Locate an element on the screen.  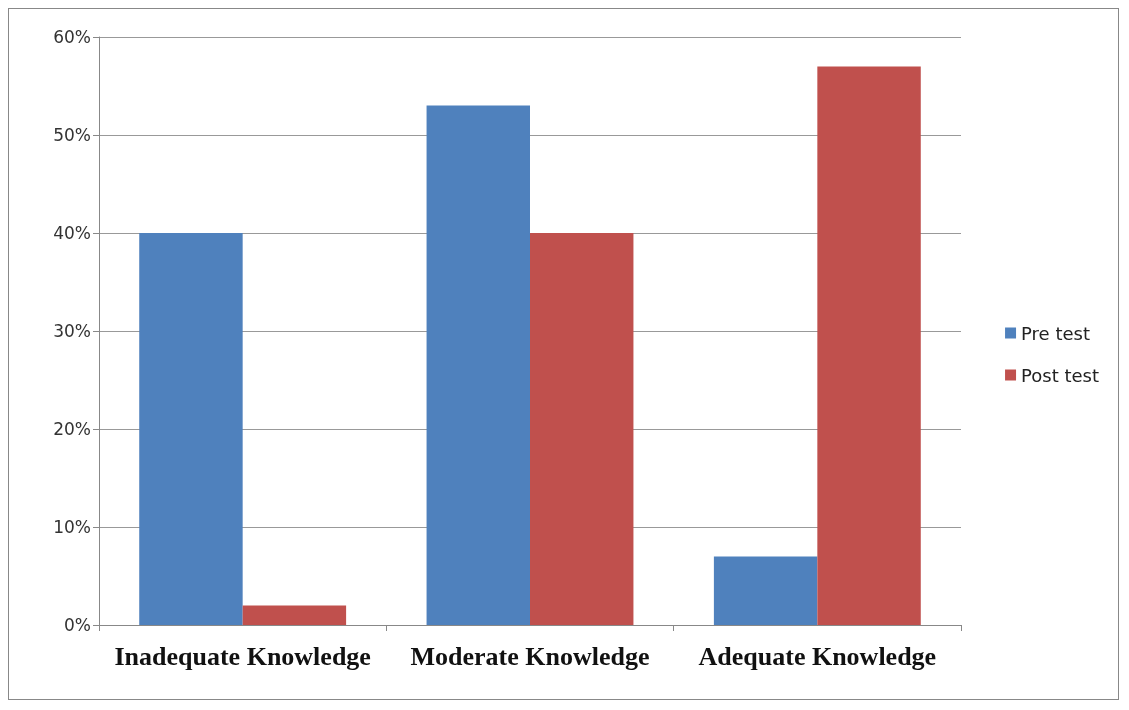
legend-label: Post test is located at coordinates (1060, 375).